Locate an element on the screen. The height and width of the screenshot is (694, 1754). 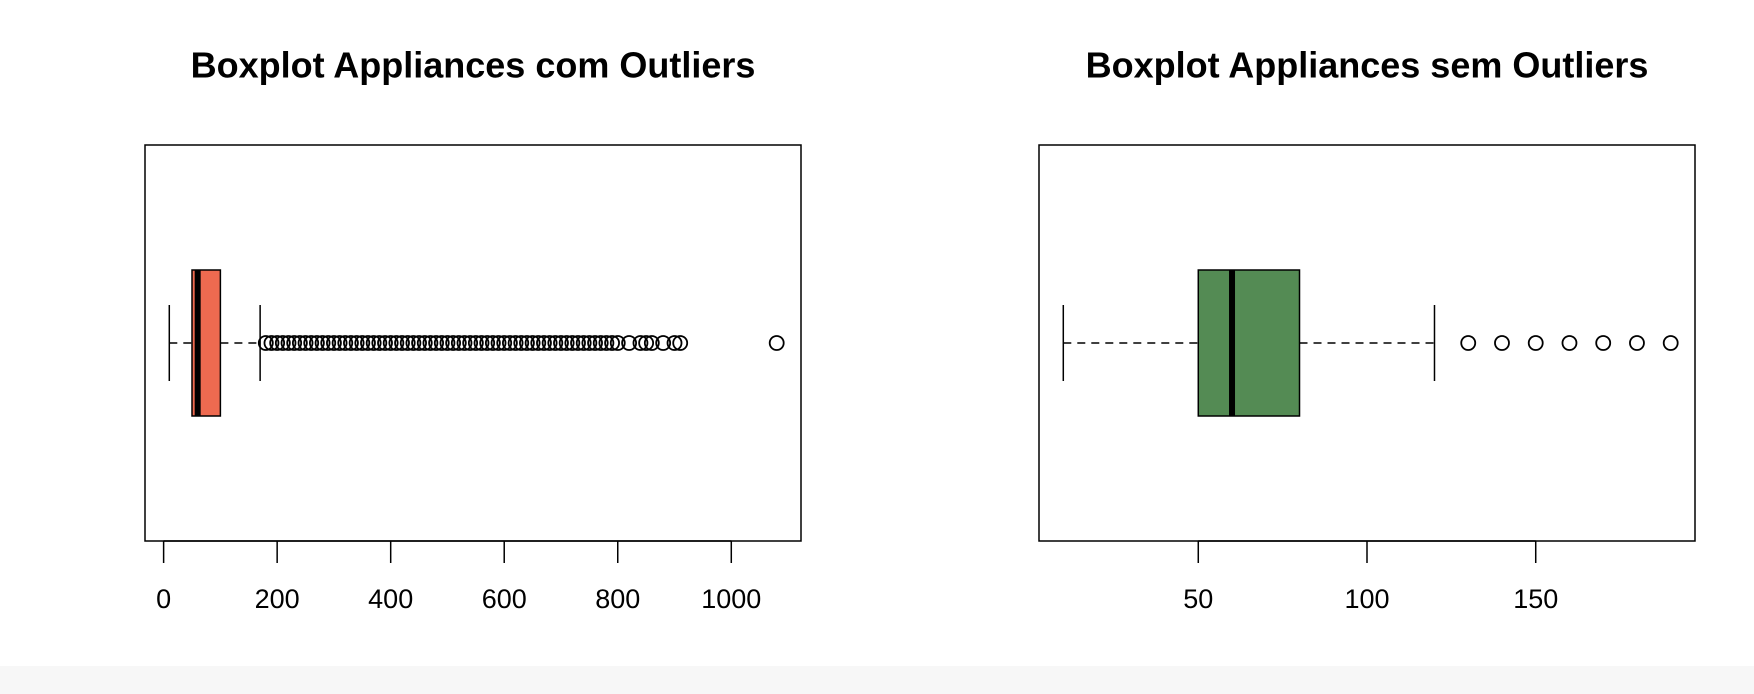
footer-strip is located at coordinates (877, 680).